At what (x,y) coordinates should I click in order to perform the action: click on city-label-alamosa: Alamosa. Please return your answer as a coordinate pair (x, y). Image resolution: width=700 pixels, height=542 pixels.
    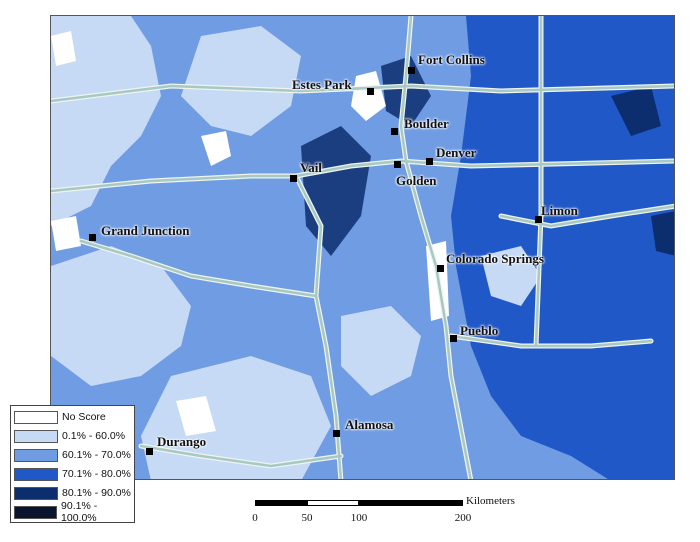
    Looking at the image, I should click on (369, 424).